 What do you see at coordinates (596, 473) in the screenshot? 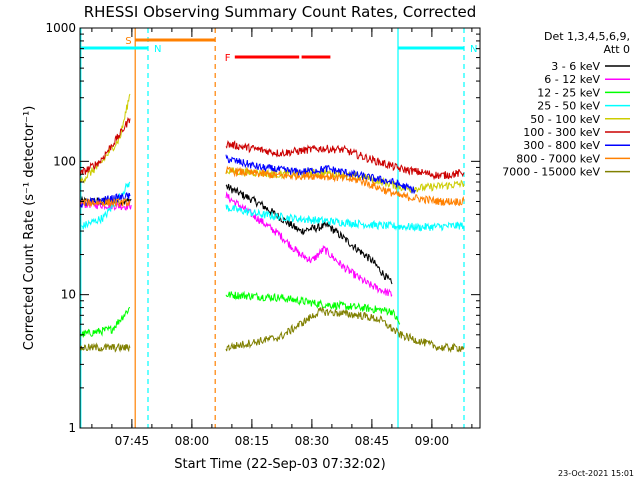
I see `footer-date: 23-Oct-2021 15:01` at bounding box center [596, 473].